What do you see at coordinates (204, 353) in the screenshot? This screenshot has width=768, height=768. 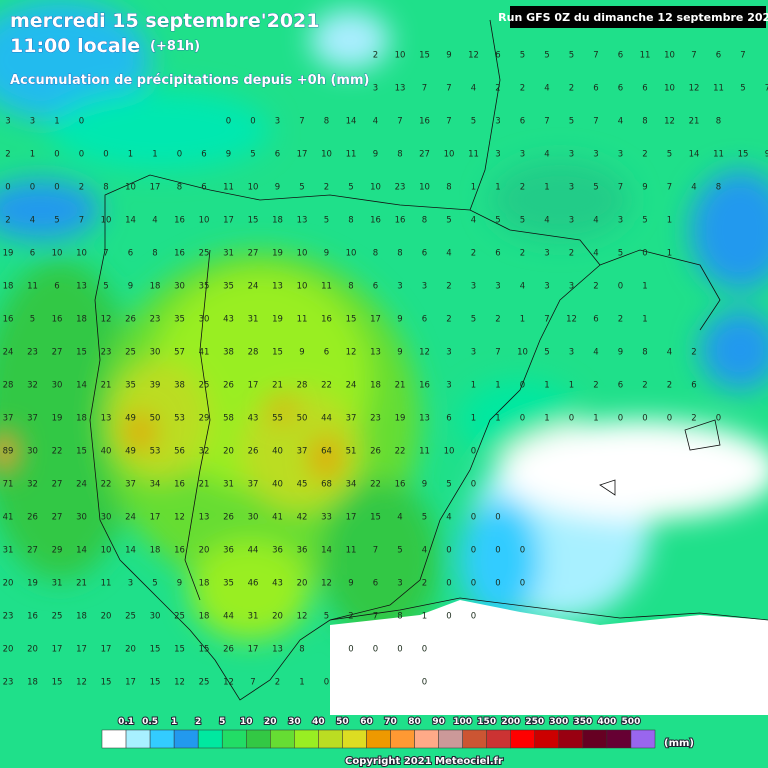 I see `grid-value: 41` at bounding box center [204, 353].